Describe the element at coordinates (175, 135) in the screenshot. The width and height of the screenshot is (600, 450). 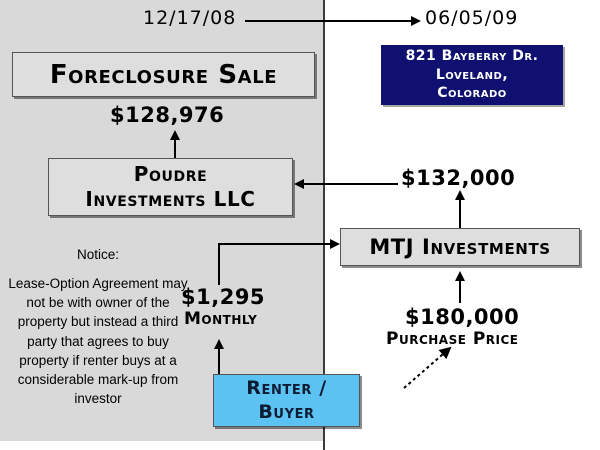
I see `foreclosure-price-arrow-head` at that location.